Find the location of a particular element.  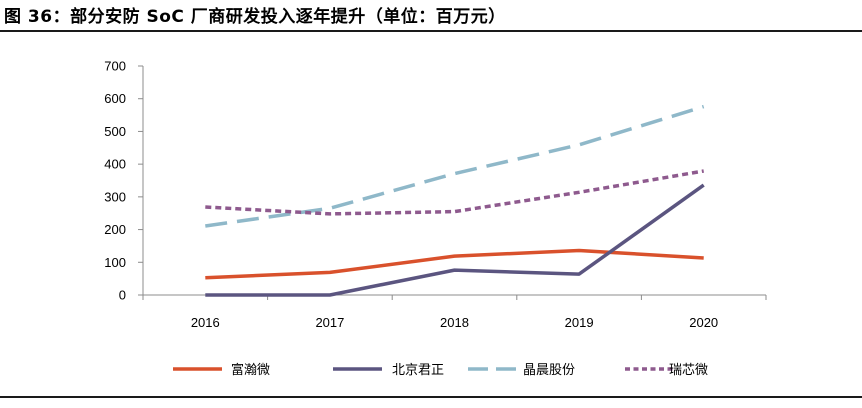

y-tick-label: 200 is located at coordinates (115, 229).